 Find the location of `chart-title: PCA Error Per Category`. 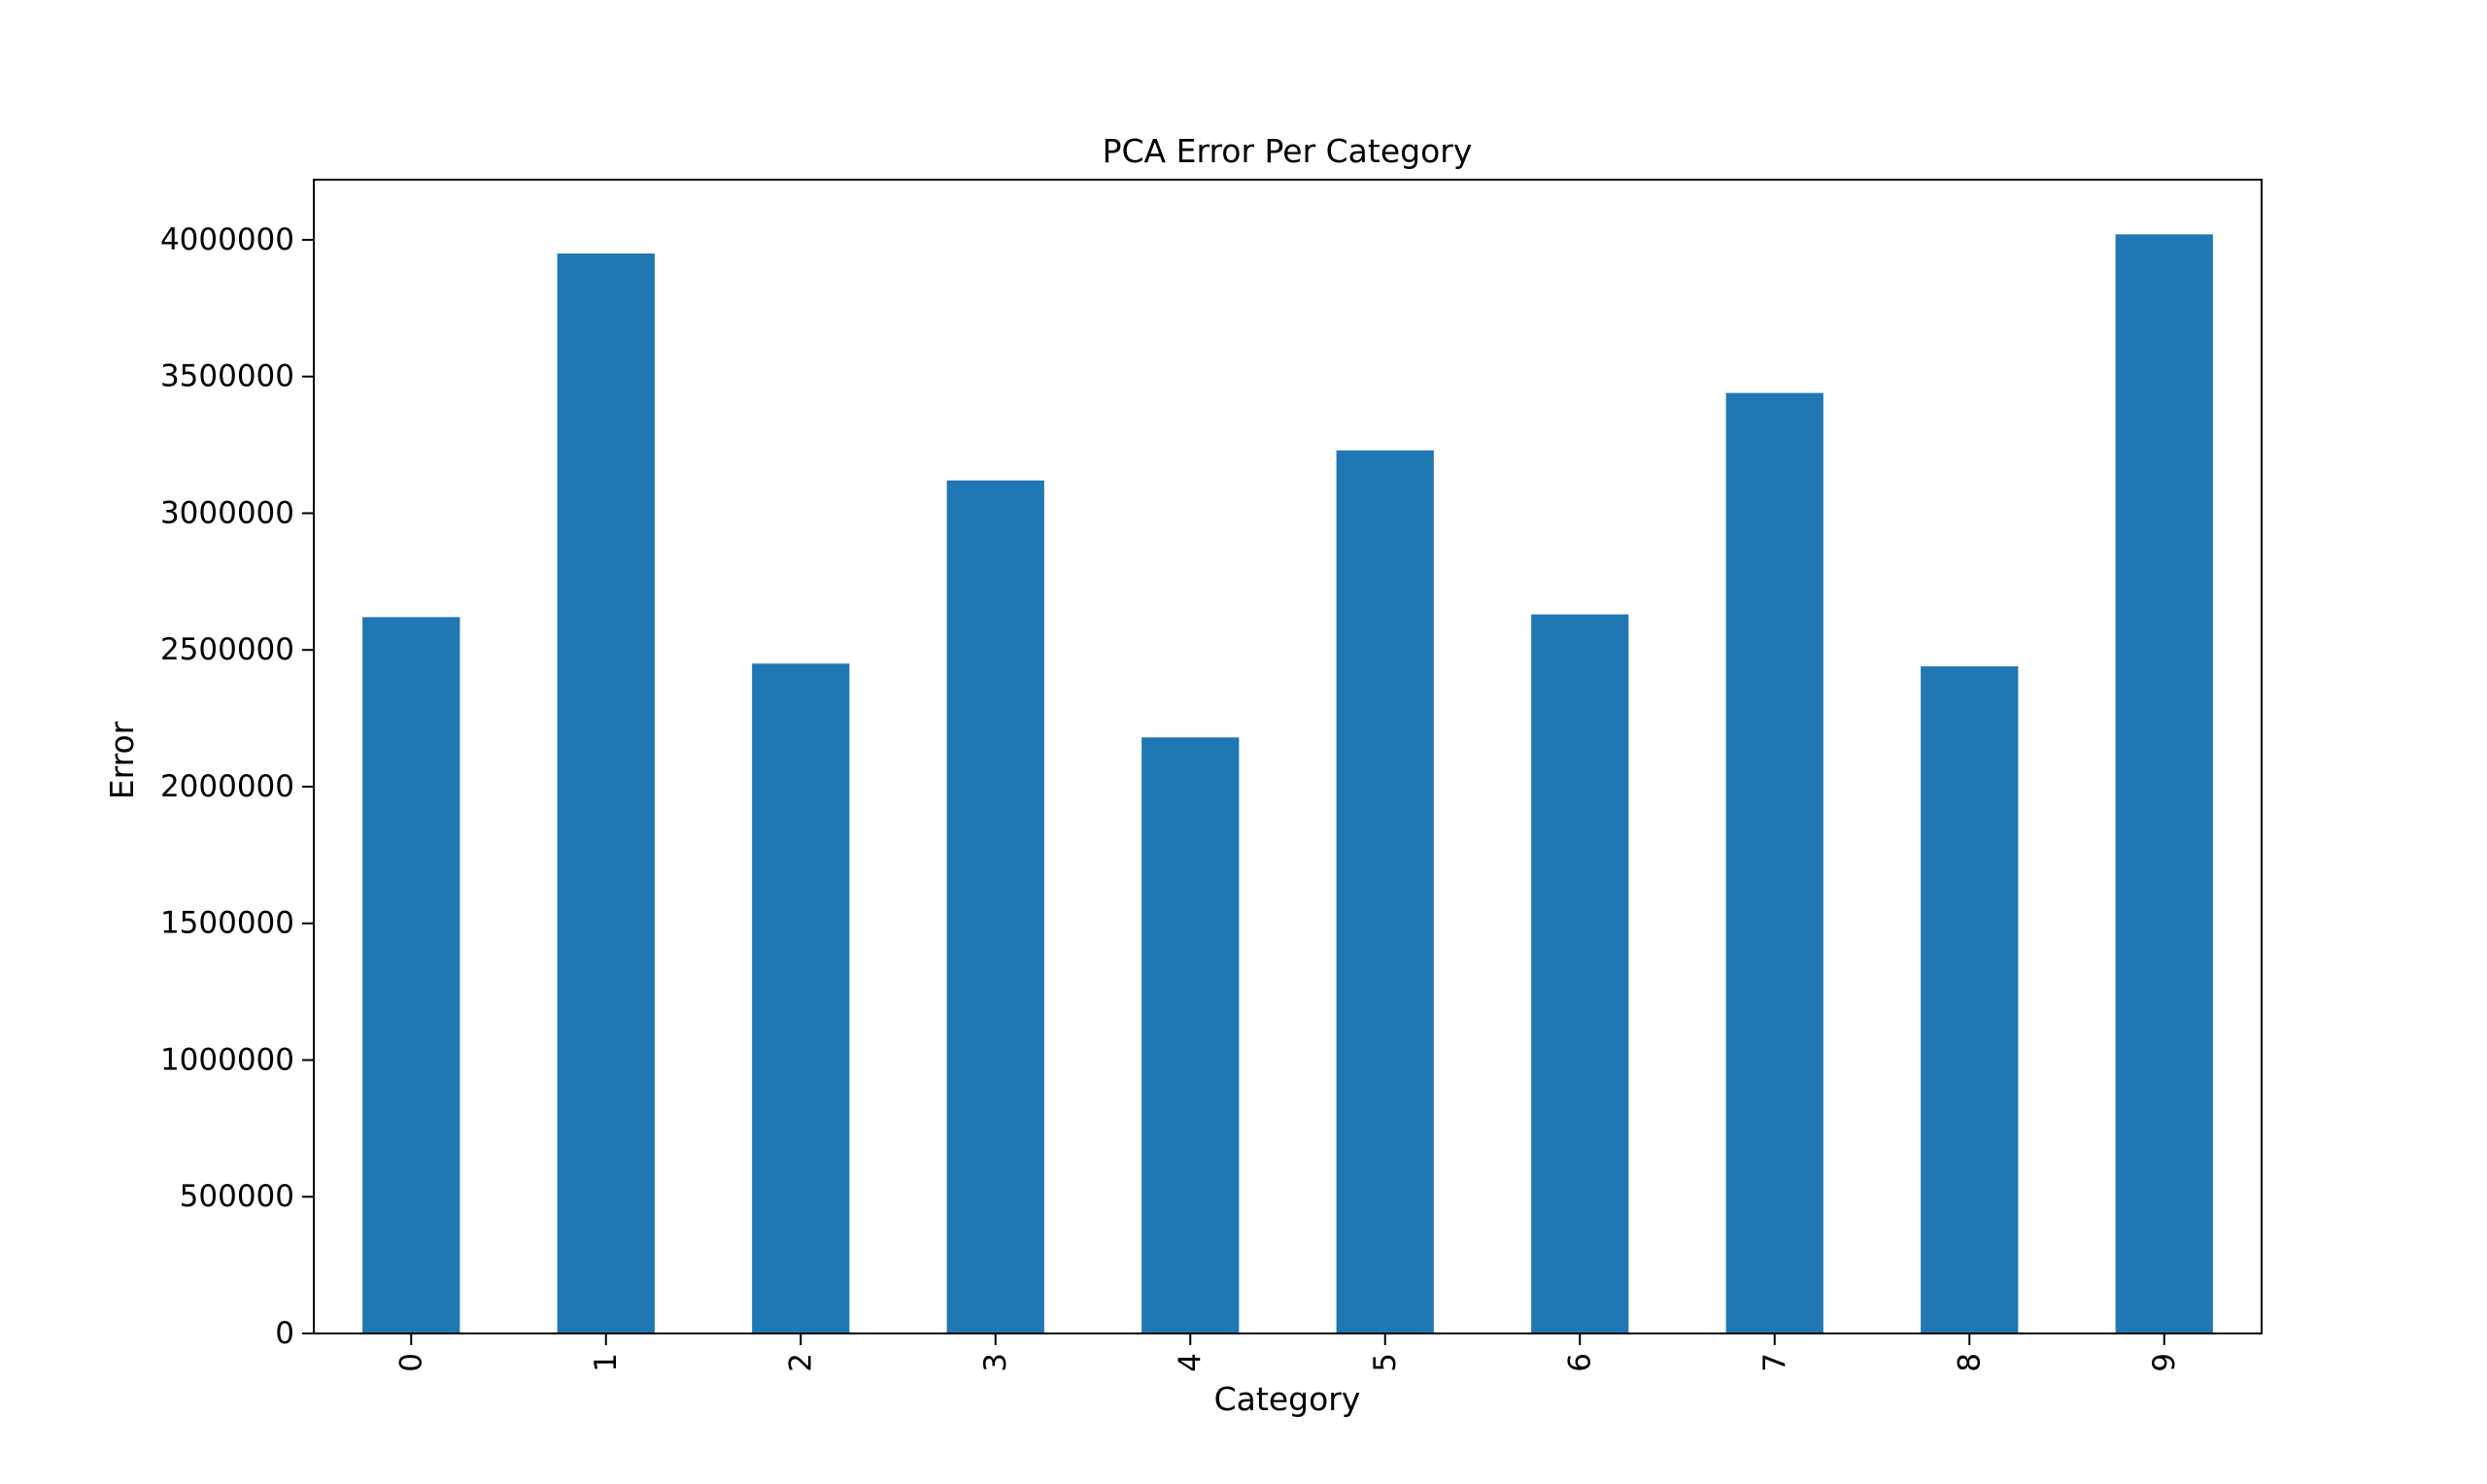

chart-title: PCA Error Per Category is located at coordinates (1288, 151).